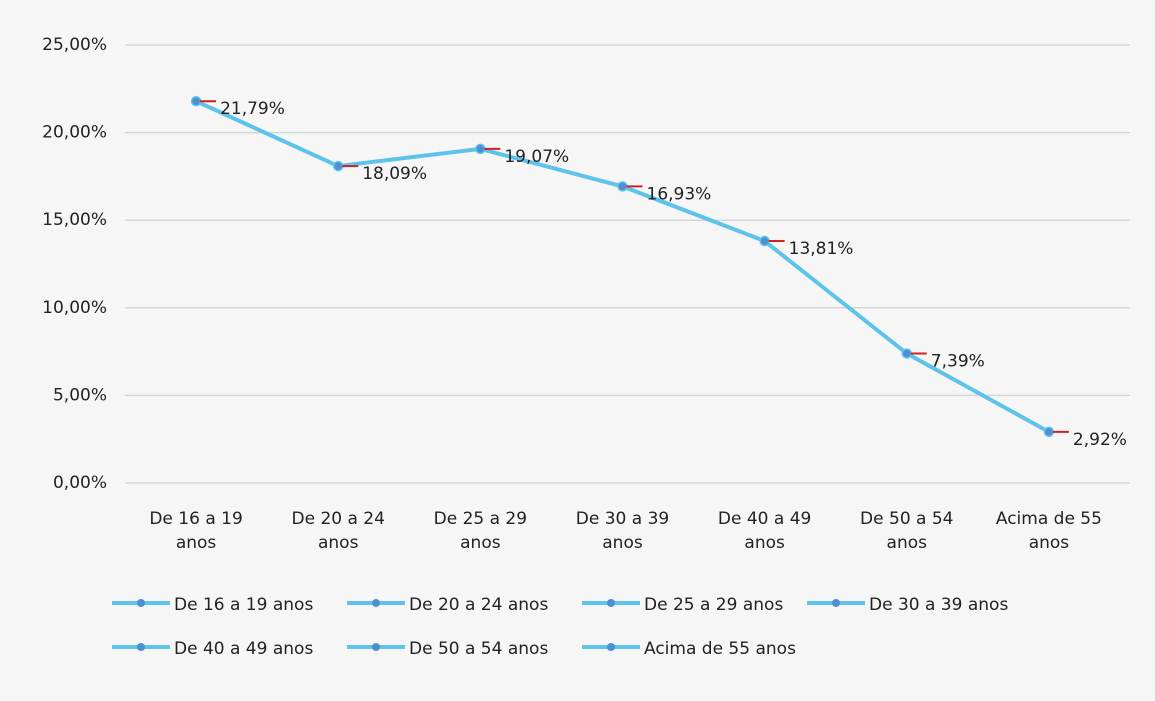 The height and width of the screenshot is (701, 1155). I want to click on y-tick-label: 10,00%, so click(74, 308).